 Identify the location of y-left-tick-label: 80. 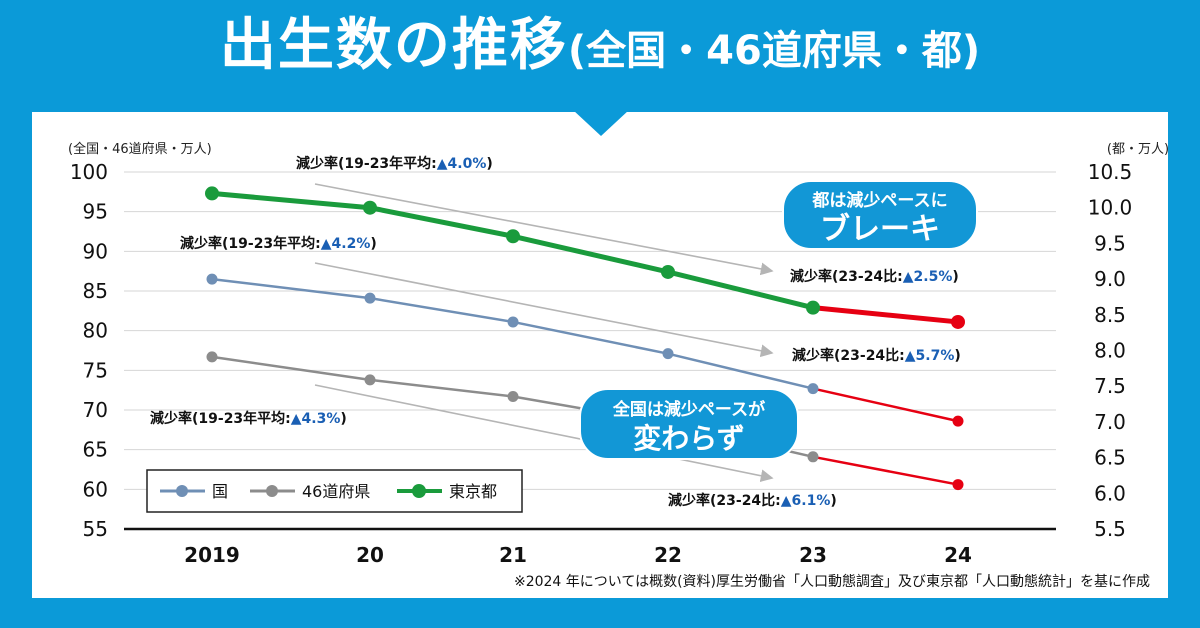
(95, 331).